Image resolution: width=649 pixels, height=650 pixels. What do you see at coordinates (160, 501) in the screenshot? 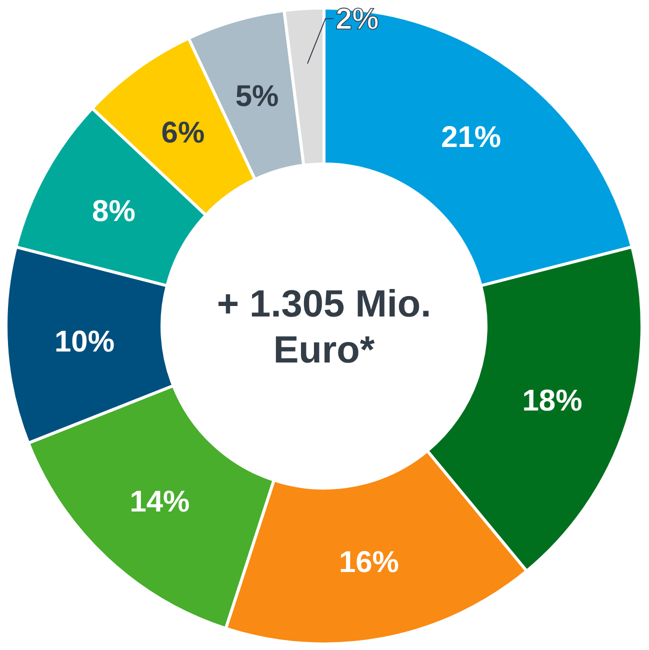
I see `data-label: 14%` at bounding box center [160, 501].